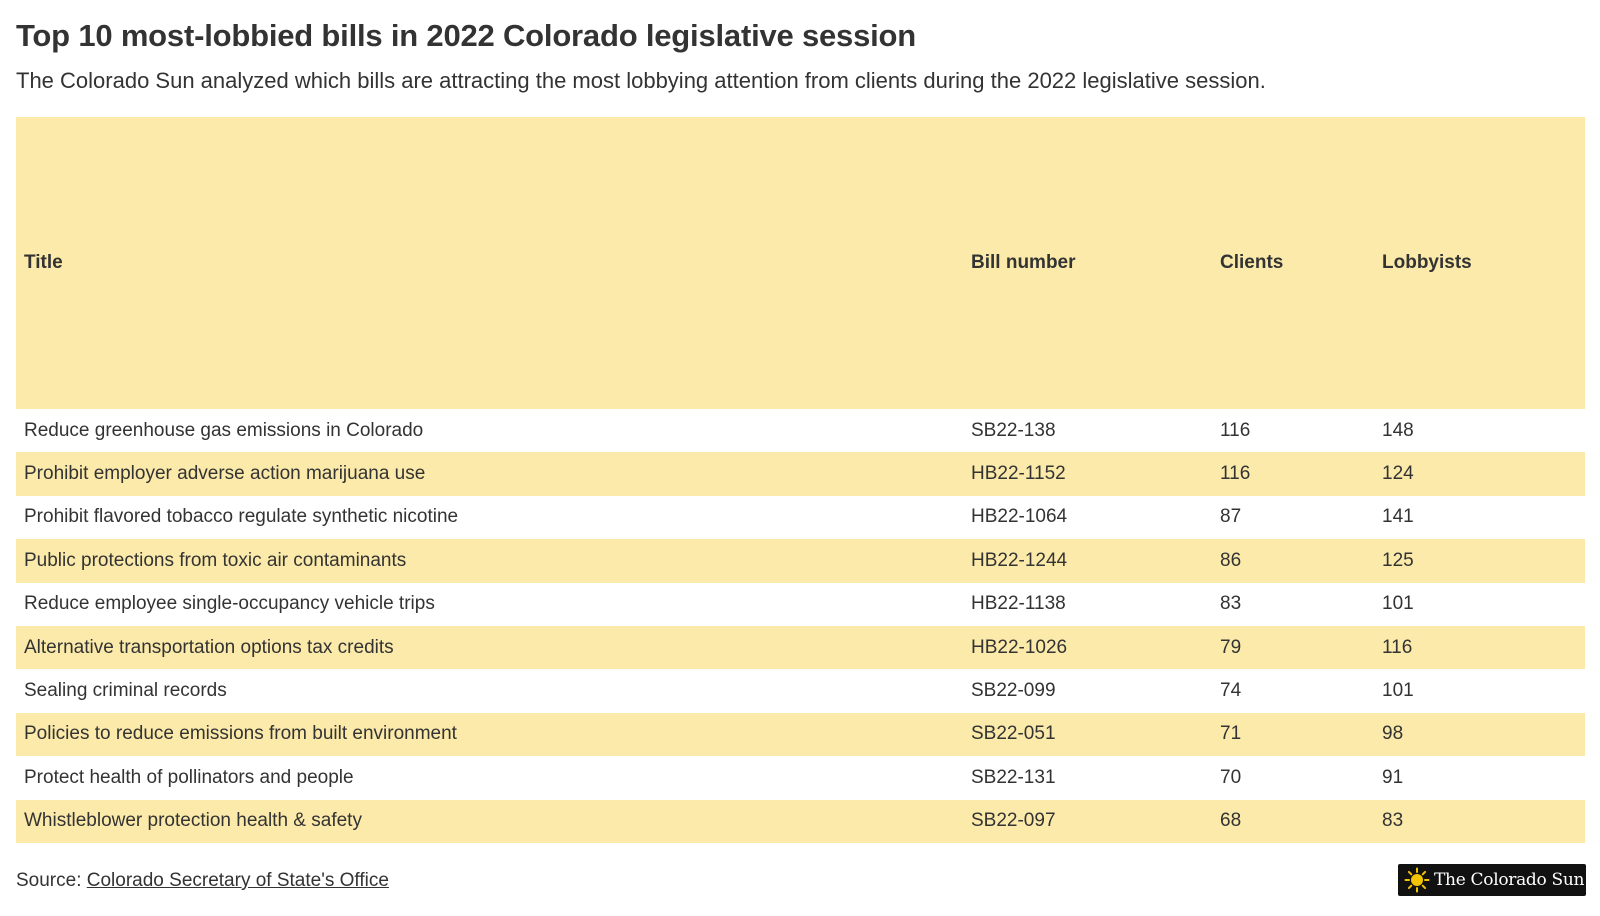 The height and width of the screenshot is (916, 1600). What do you see at coordinates (1393, 777) in the screenshot?
I see `cell-lobbyists: 91` at bounding box center [1393, 777].